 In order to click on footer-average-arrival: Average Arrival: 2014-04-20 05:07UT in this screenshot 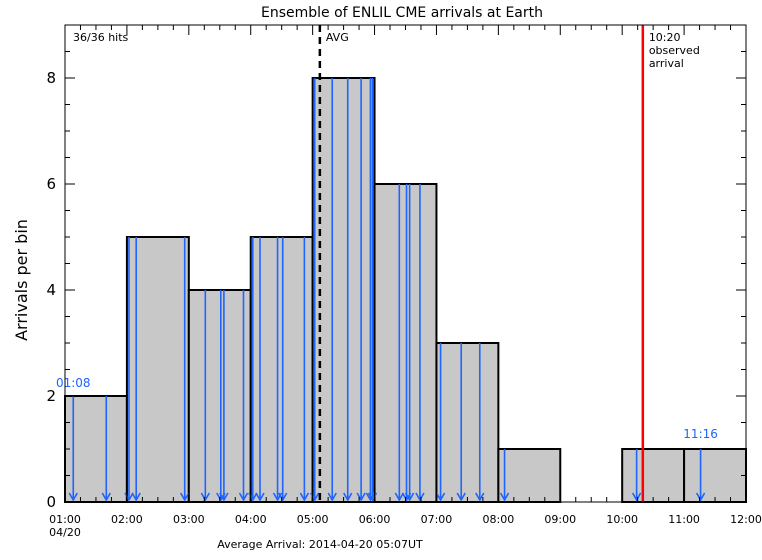, I will do `click(320, 544)`.